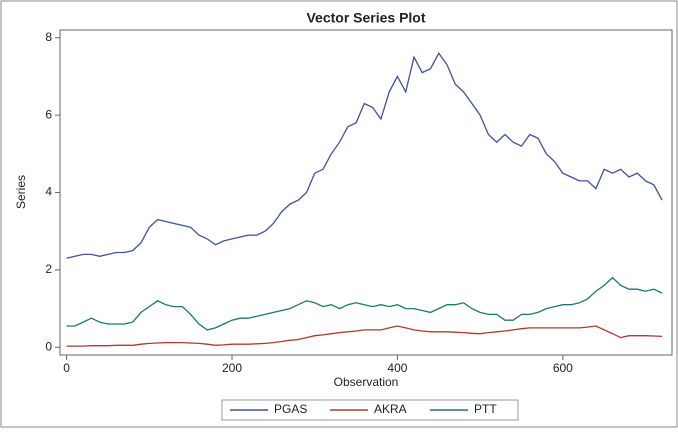 The width and height of the screenshot is (678, 433). What do you see at coordinates (66, 368) in the screenshot?
I see `x-tick-label: 0` at bounding box center [66, 368].